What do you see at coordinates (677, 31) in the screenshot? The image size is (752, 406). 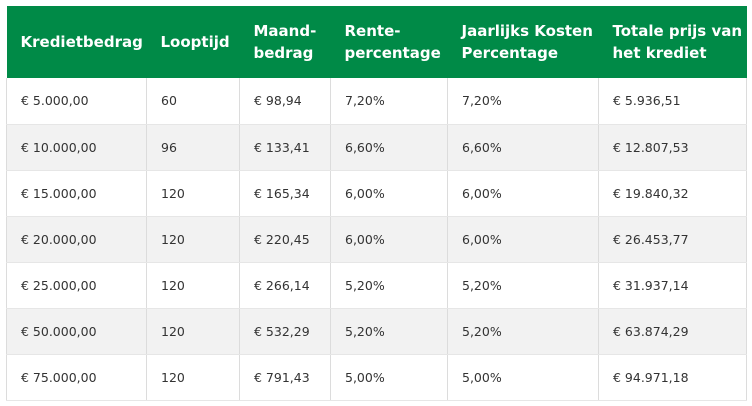 I see `header-line: Totale prijs van` at bounding box center [677, 31].